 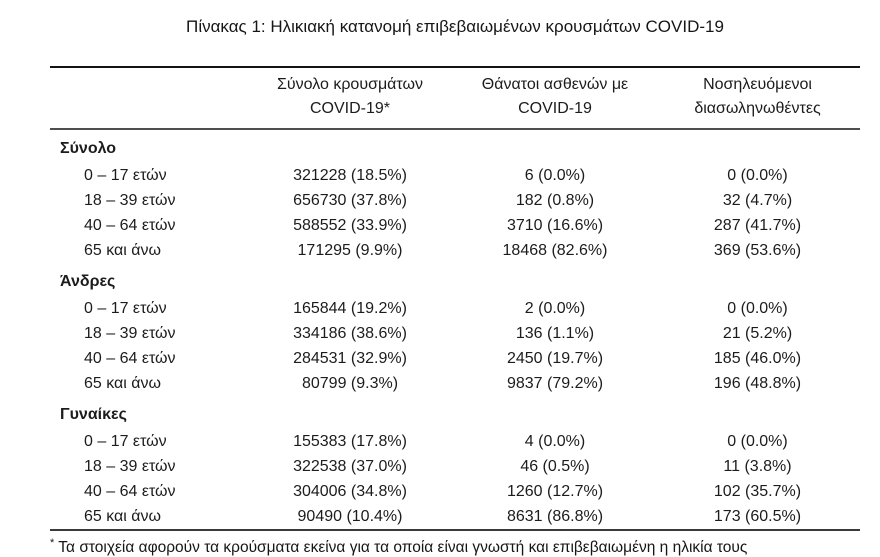 What do you see at coordinates (52, 543) in the screenshot?
I see `footnote-asterisk: *` at bounding box center [52, 543].